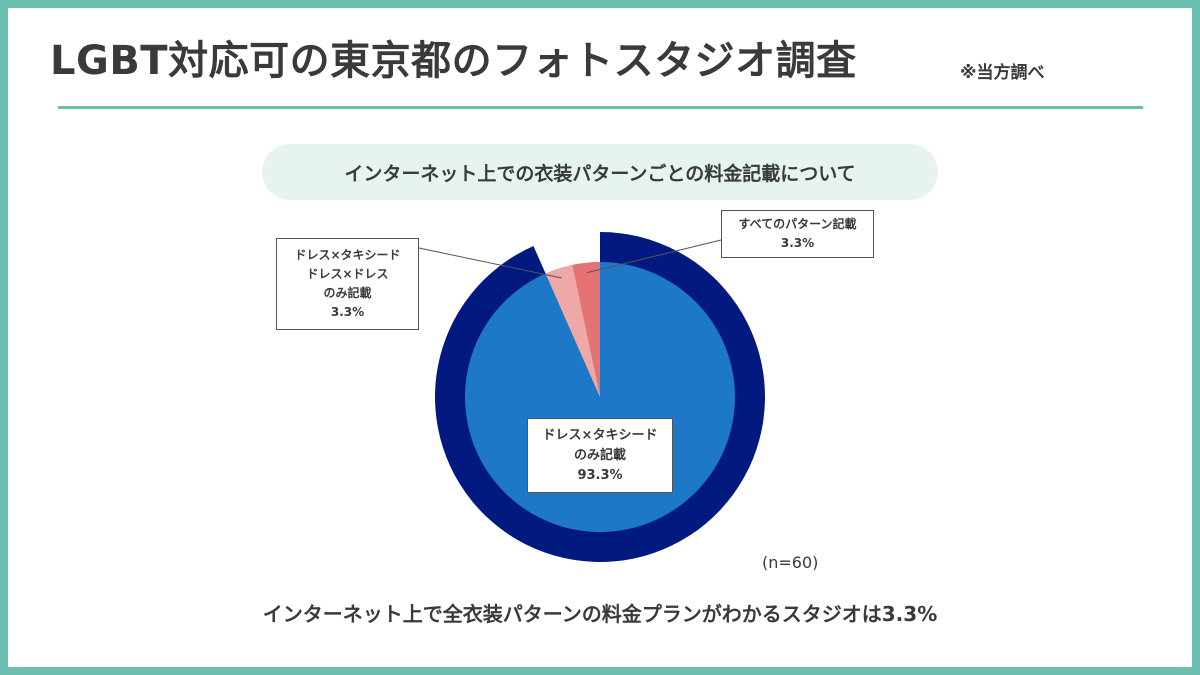 The image size is (1200, 675). Describe the element at coordinates (347, 284) in the screenshot. I see `callout-dress-tux-dress-dress: ドレス×タキシード ドレス×ドレス のみ記載 3.3%` at that location.